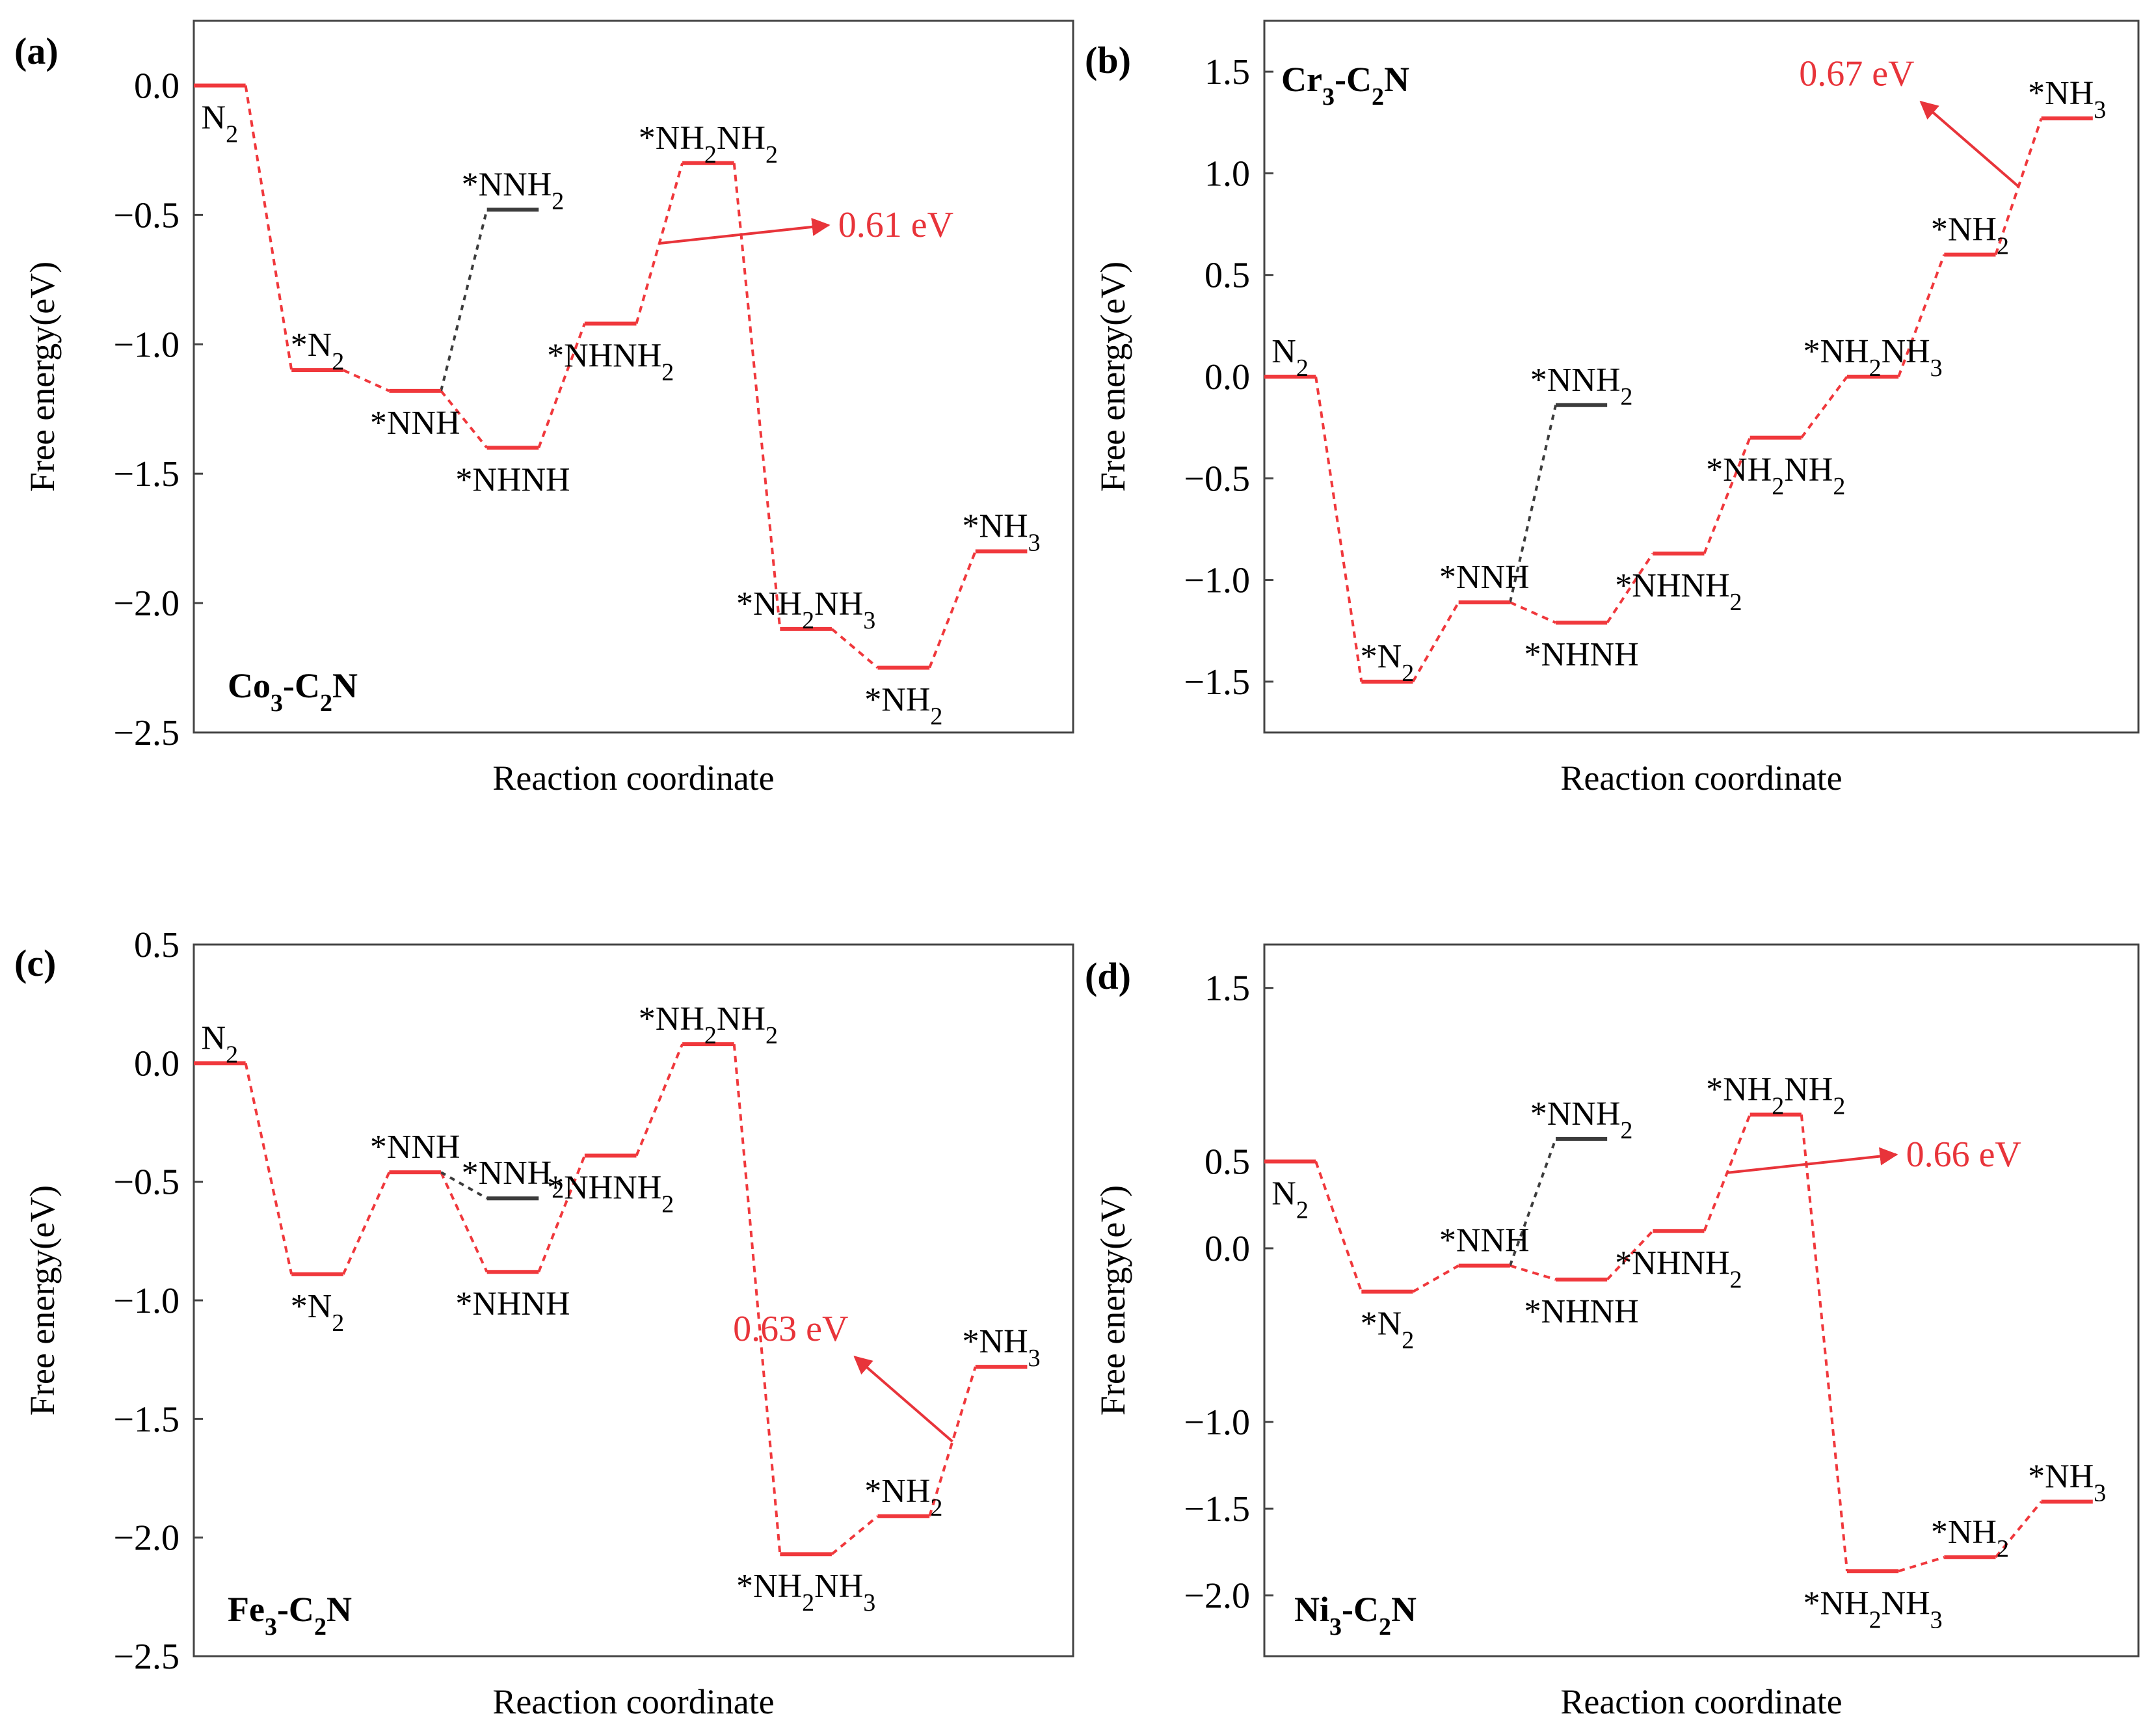 This screenshot has height=1731, width=2156. I want to click on panel-label: (b), so click(1108, 60).